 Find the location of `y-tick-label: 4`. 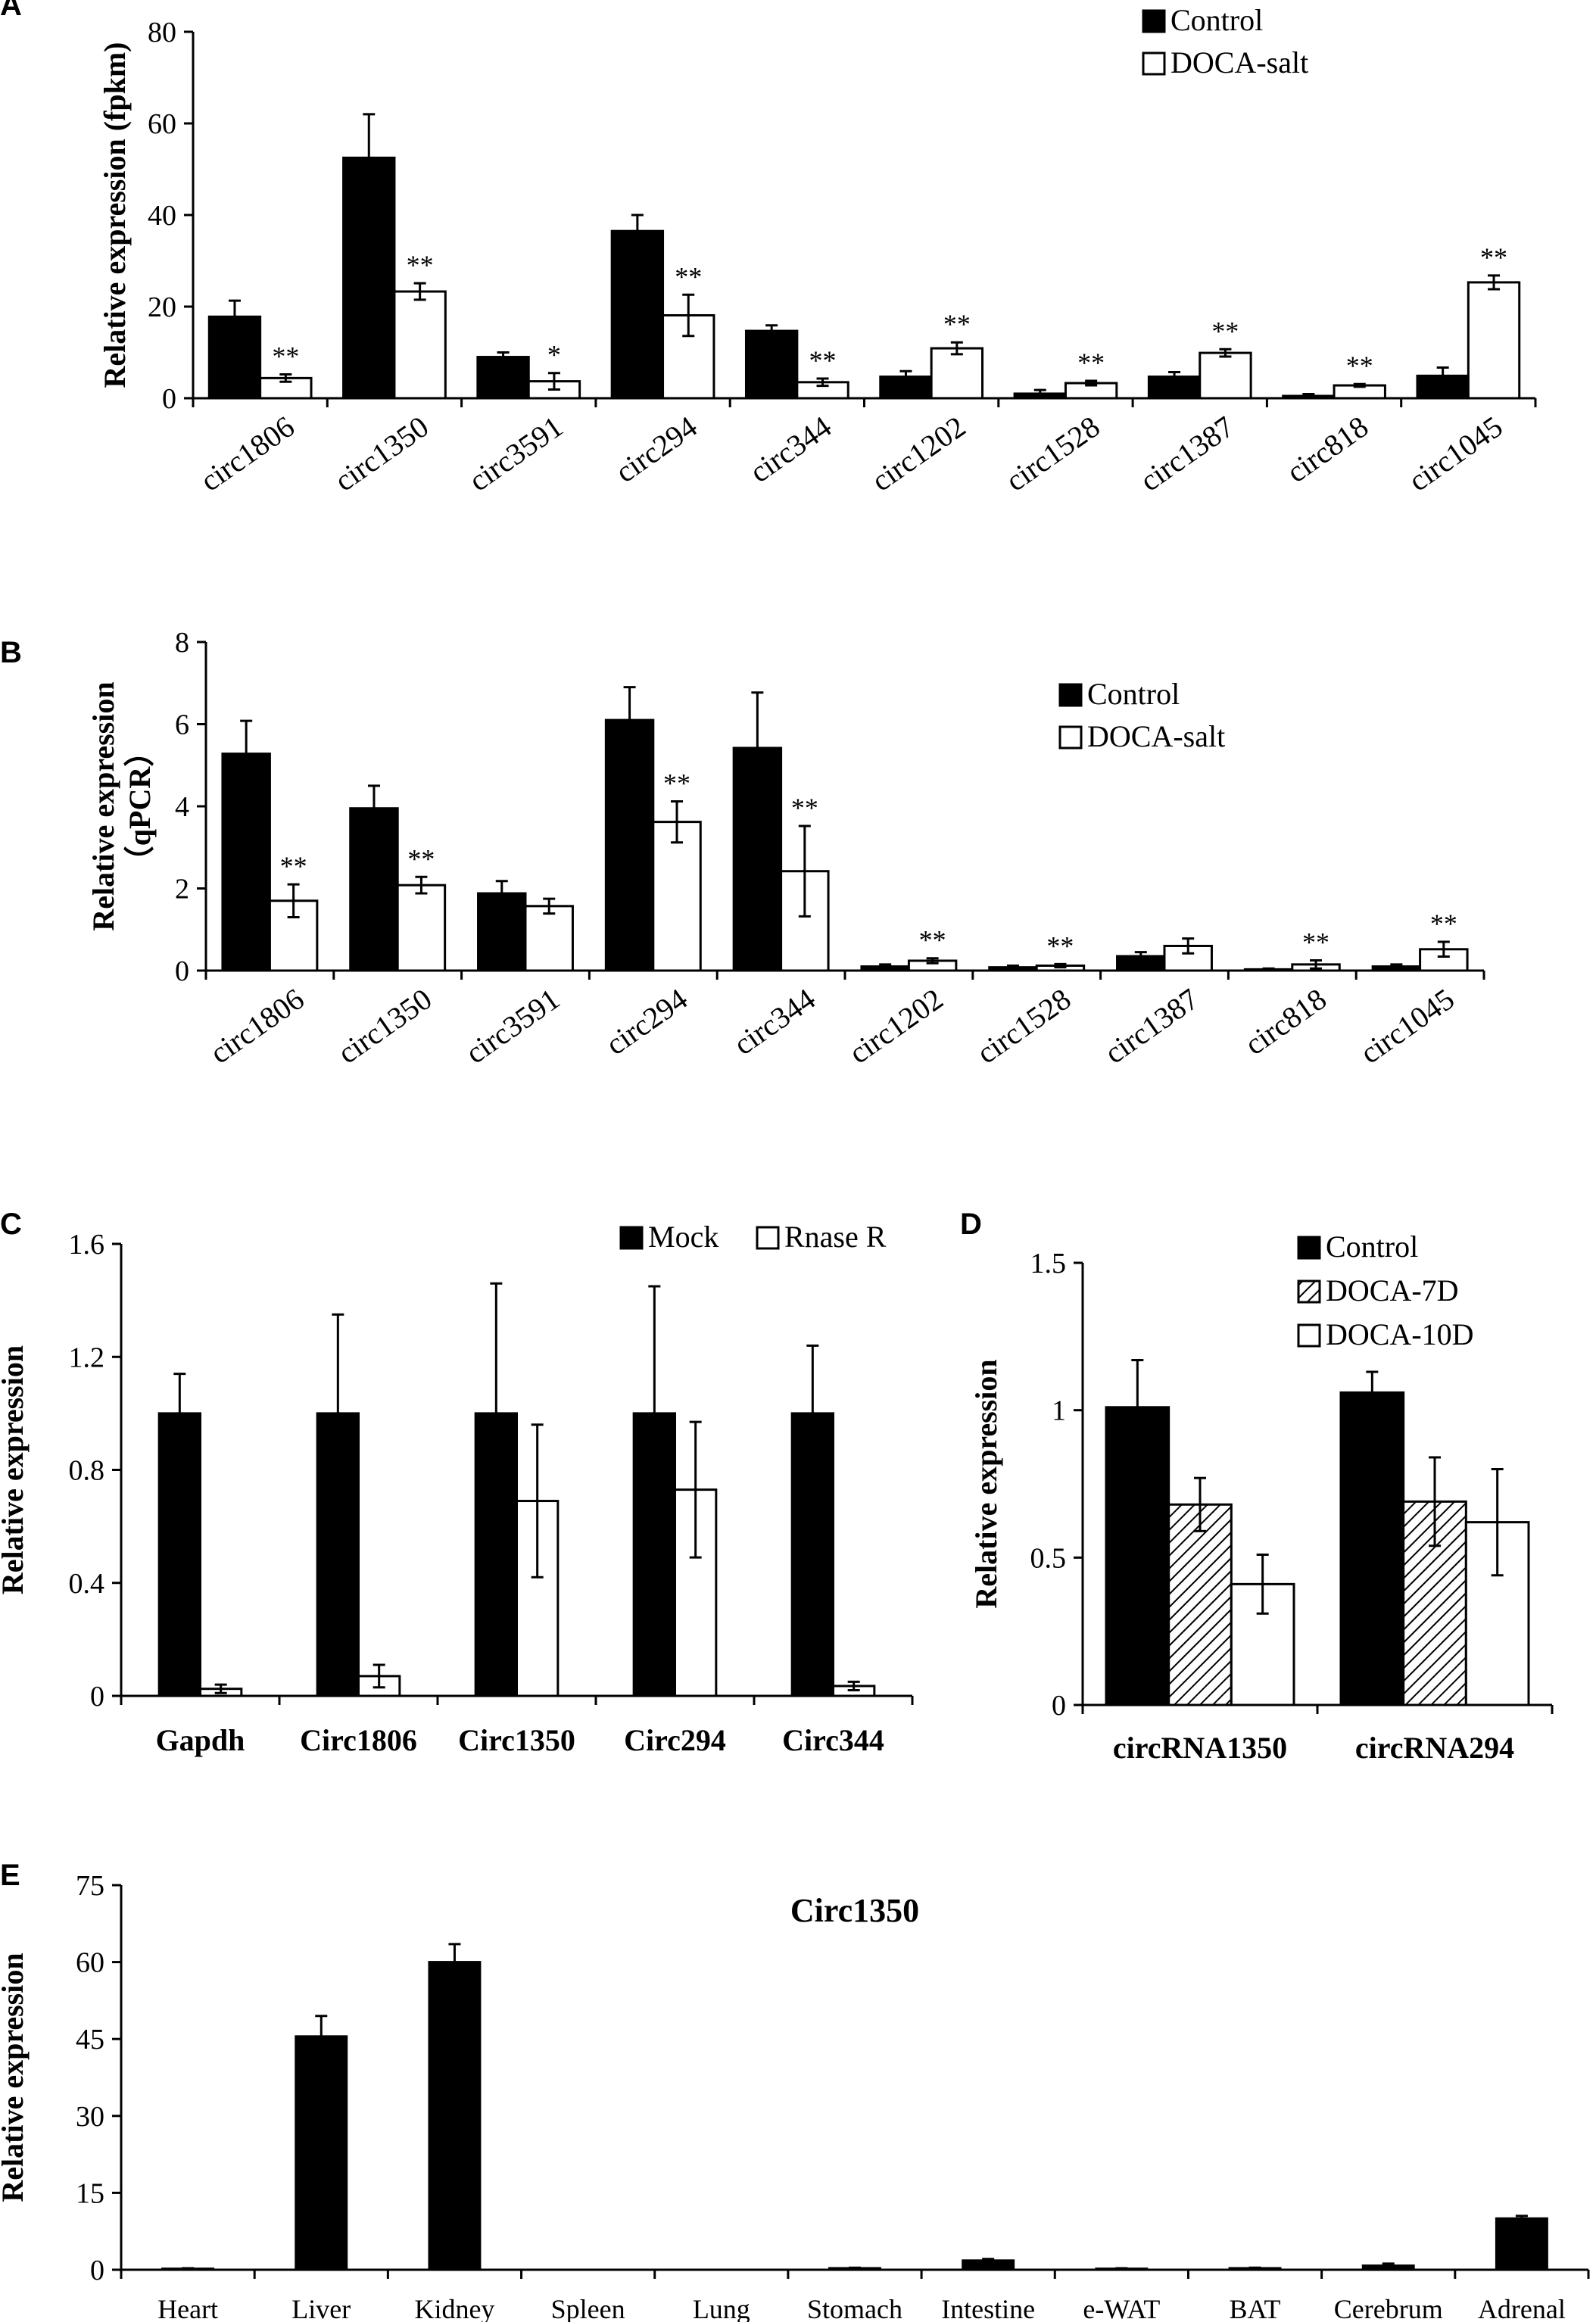

y-tick-label: 4 is located at coordinates (182, 807).